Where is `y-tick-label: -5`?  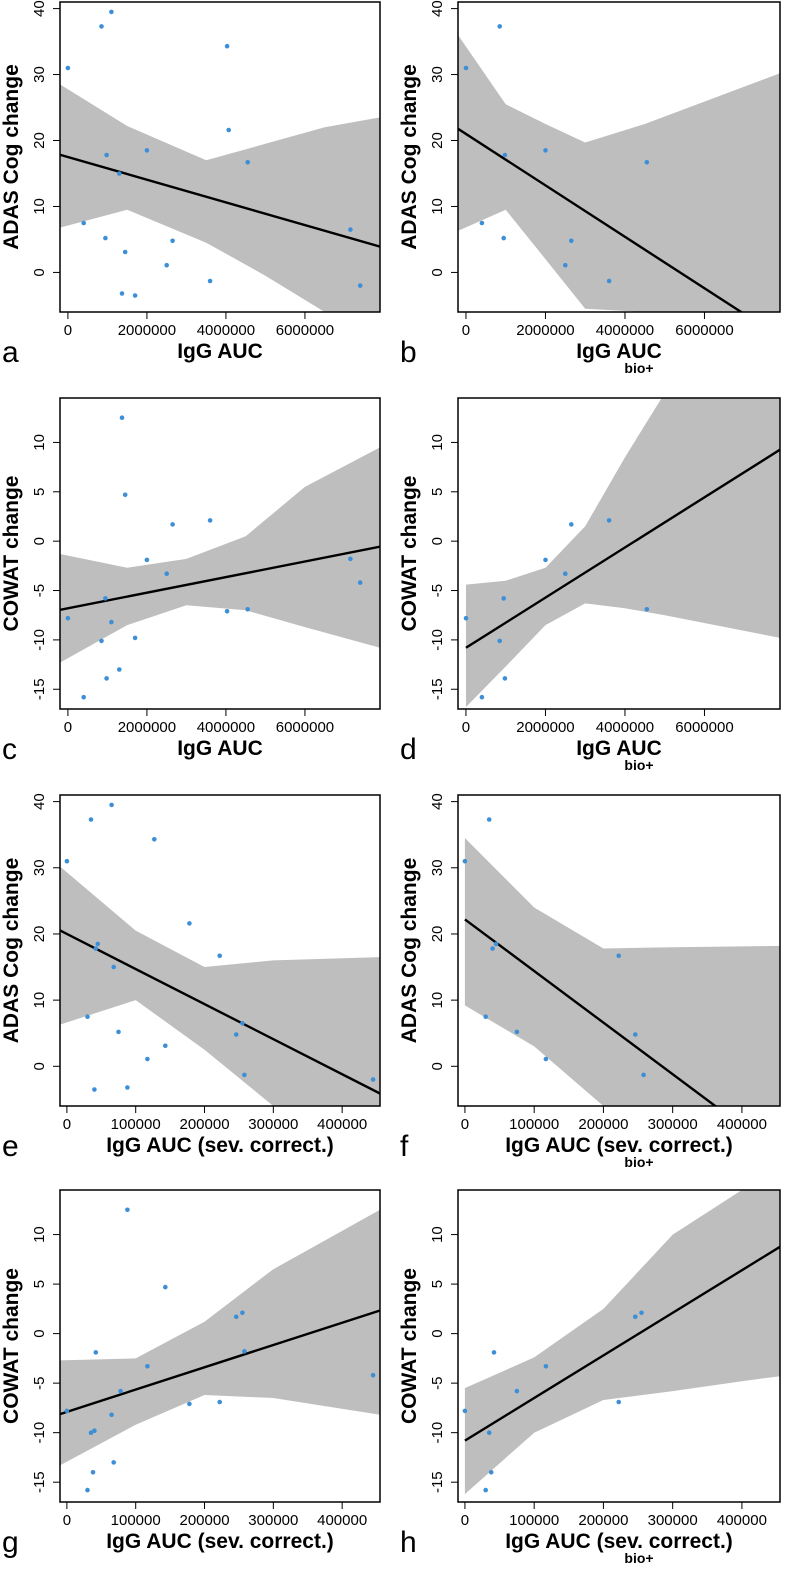
y-tick-label: -5 is located at coordinates (437, 1382).